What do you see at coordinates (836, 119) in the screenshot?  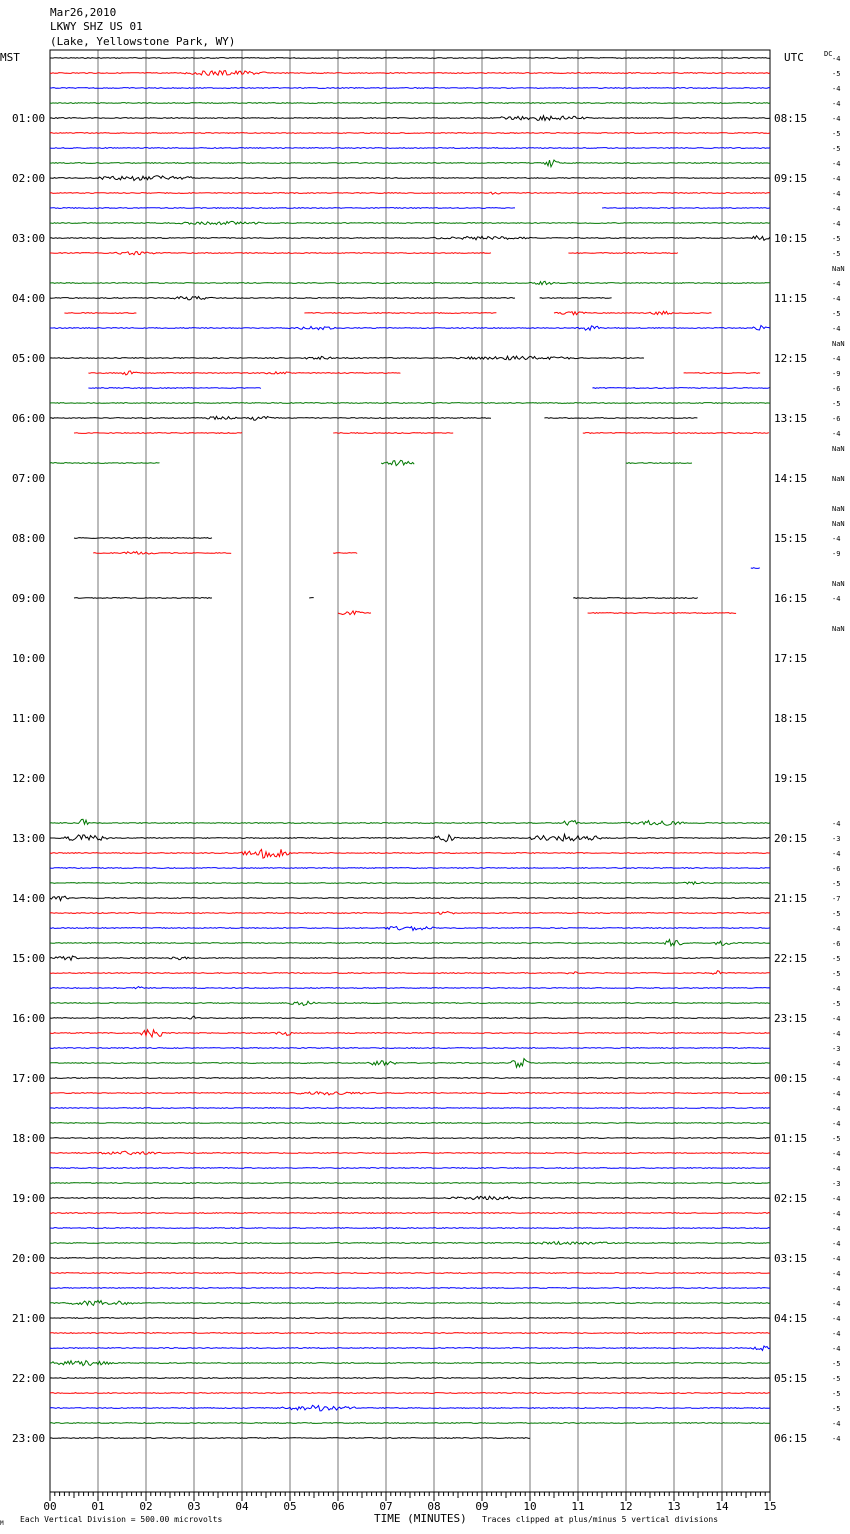 I see `scale-label-row-4: -4` at bounding box center [836, 119].